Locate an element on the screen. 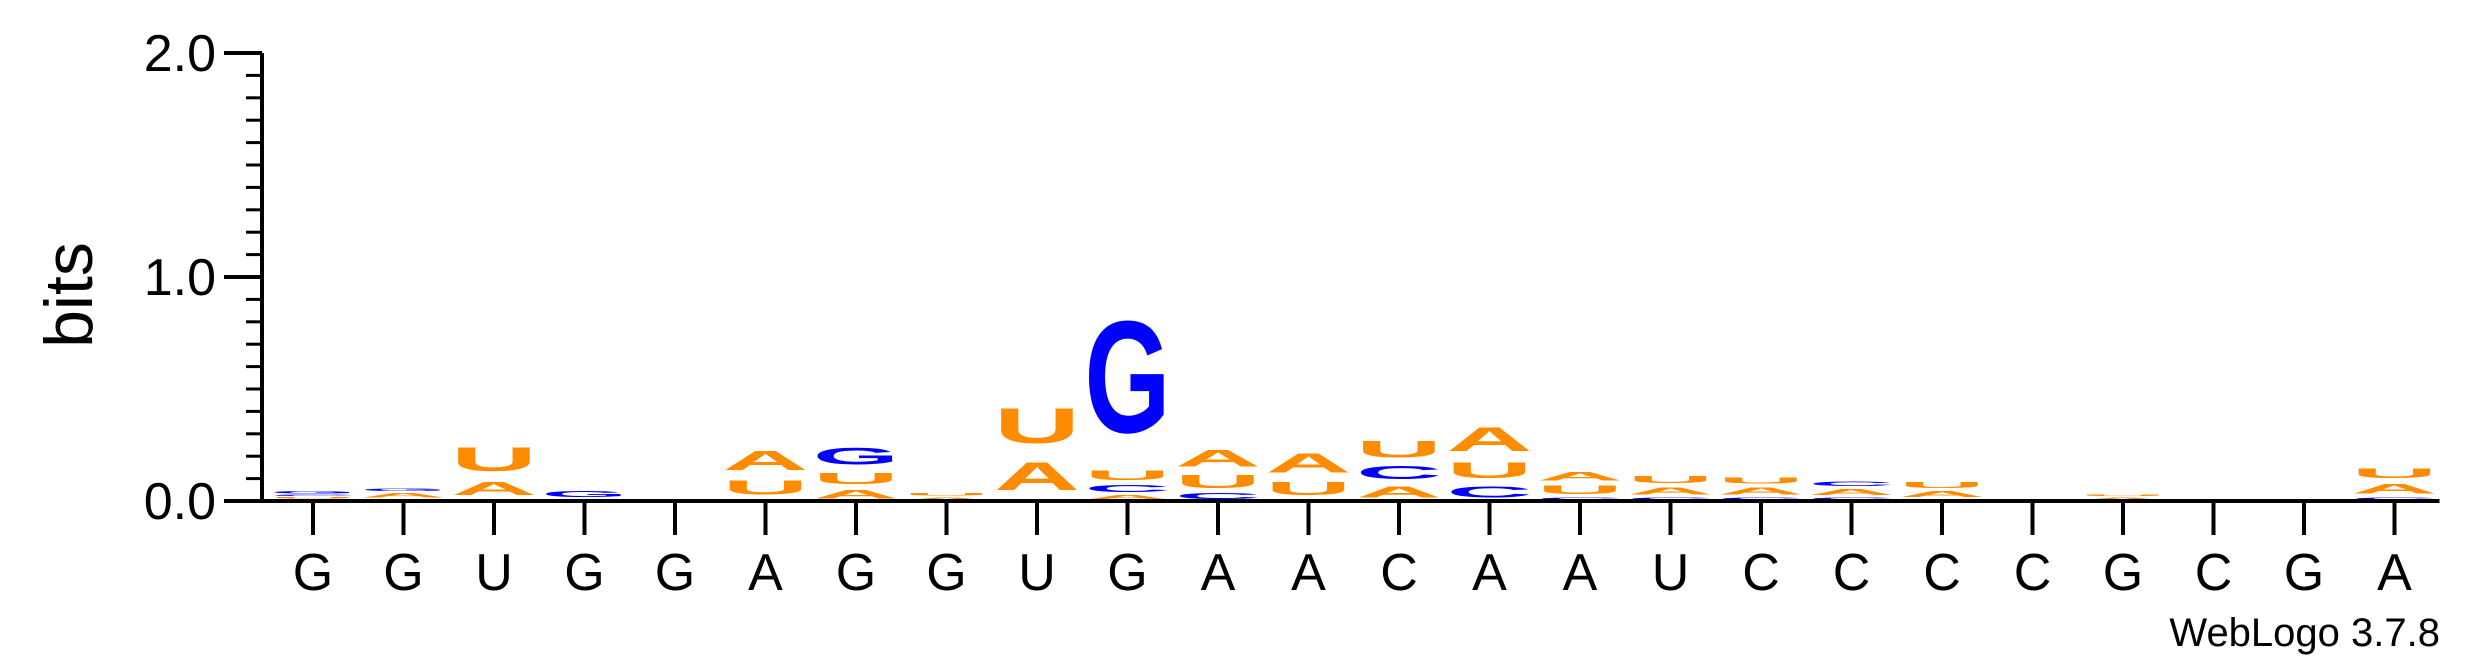 Image resolution: width=2475 pixels, height=667 pixels. weblogo-version-label: WebLogo 3.7.8 is located at coordinates (2304, 633).